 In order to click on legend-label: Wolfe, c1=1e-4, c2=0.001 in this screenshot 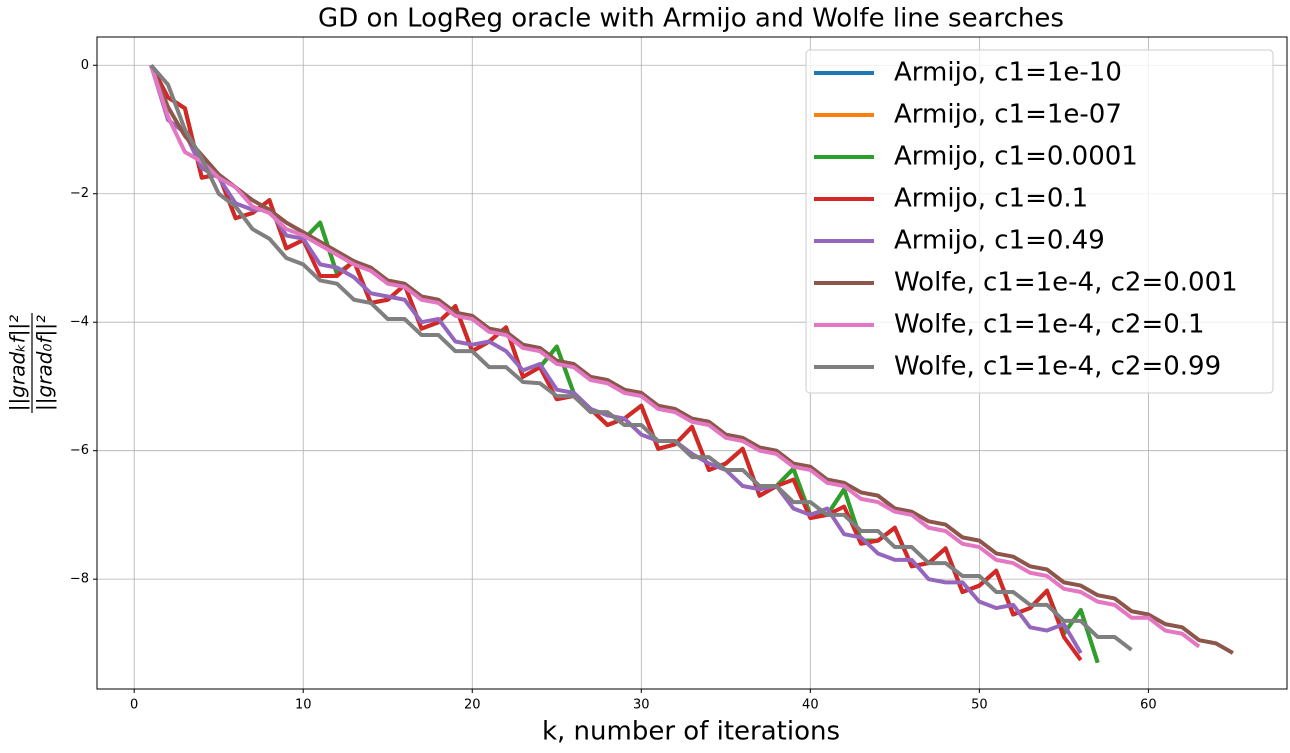, I will do `click(1066, 283)`.